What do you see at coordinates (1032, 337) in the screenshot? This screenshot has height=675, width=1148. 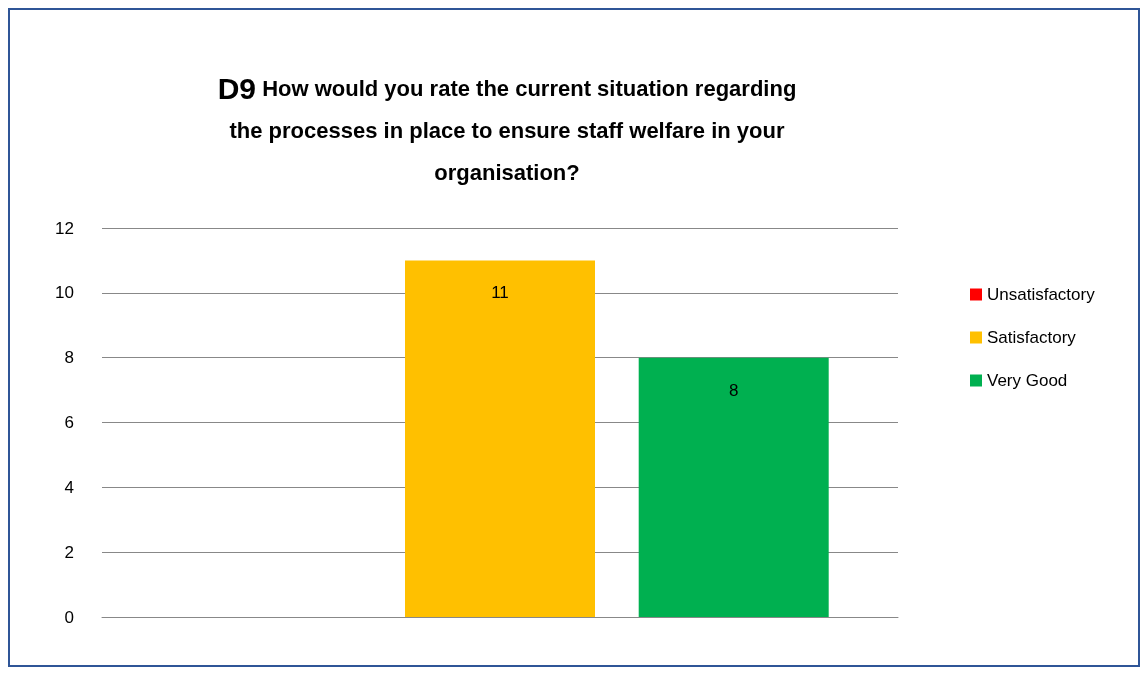 I see `legend-label: Satisfactory` at bounding box center [1032, 337].